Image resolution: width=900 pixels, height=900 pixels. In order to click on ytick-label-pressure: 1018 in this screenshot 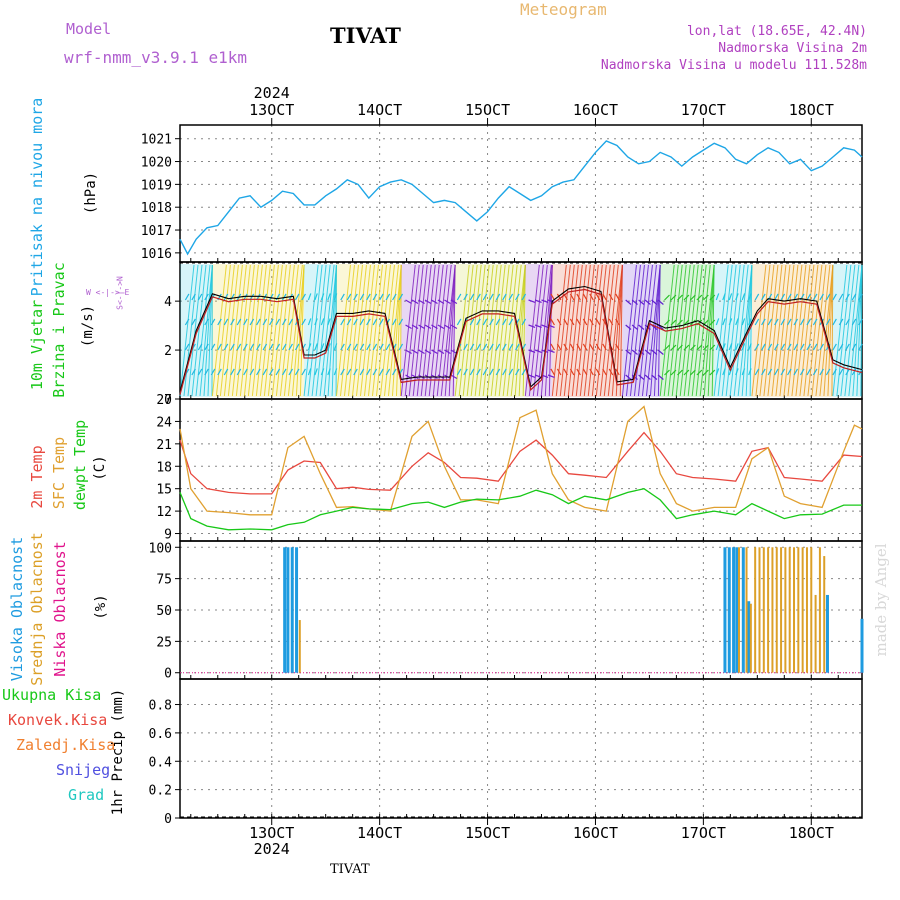, I will do `click(156, 208)`.